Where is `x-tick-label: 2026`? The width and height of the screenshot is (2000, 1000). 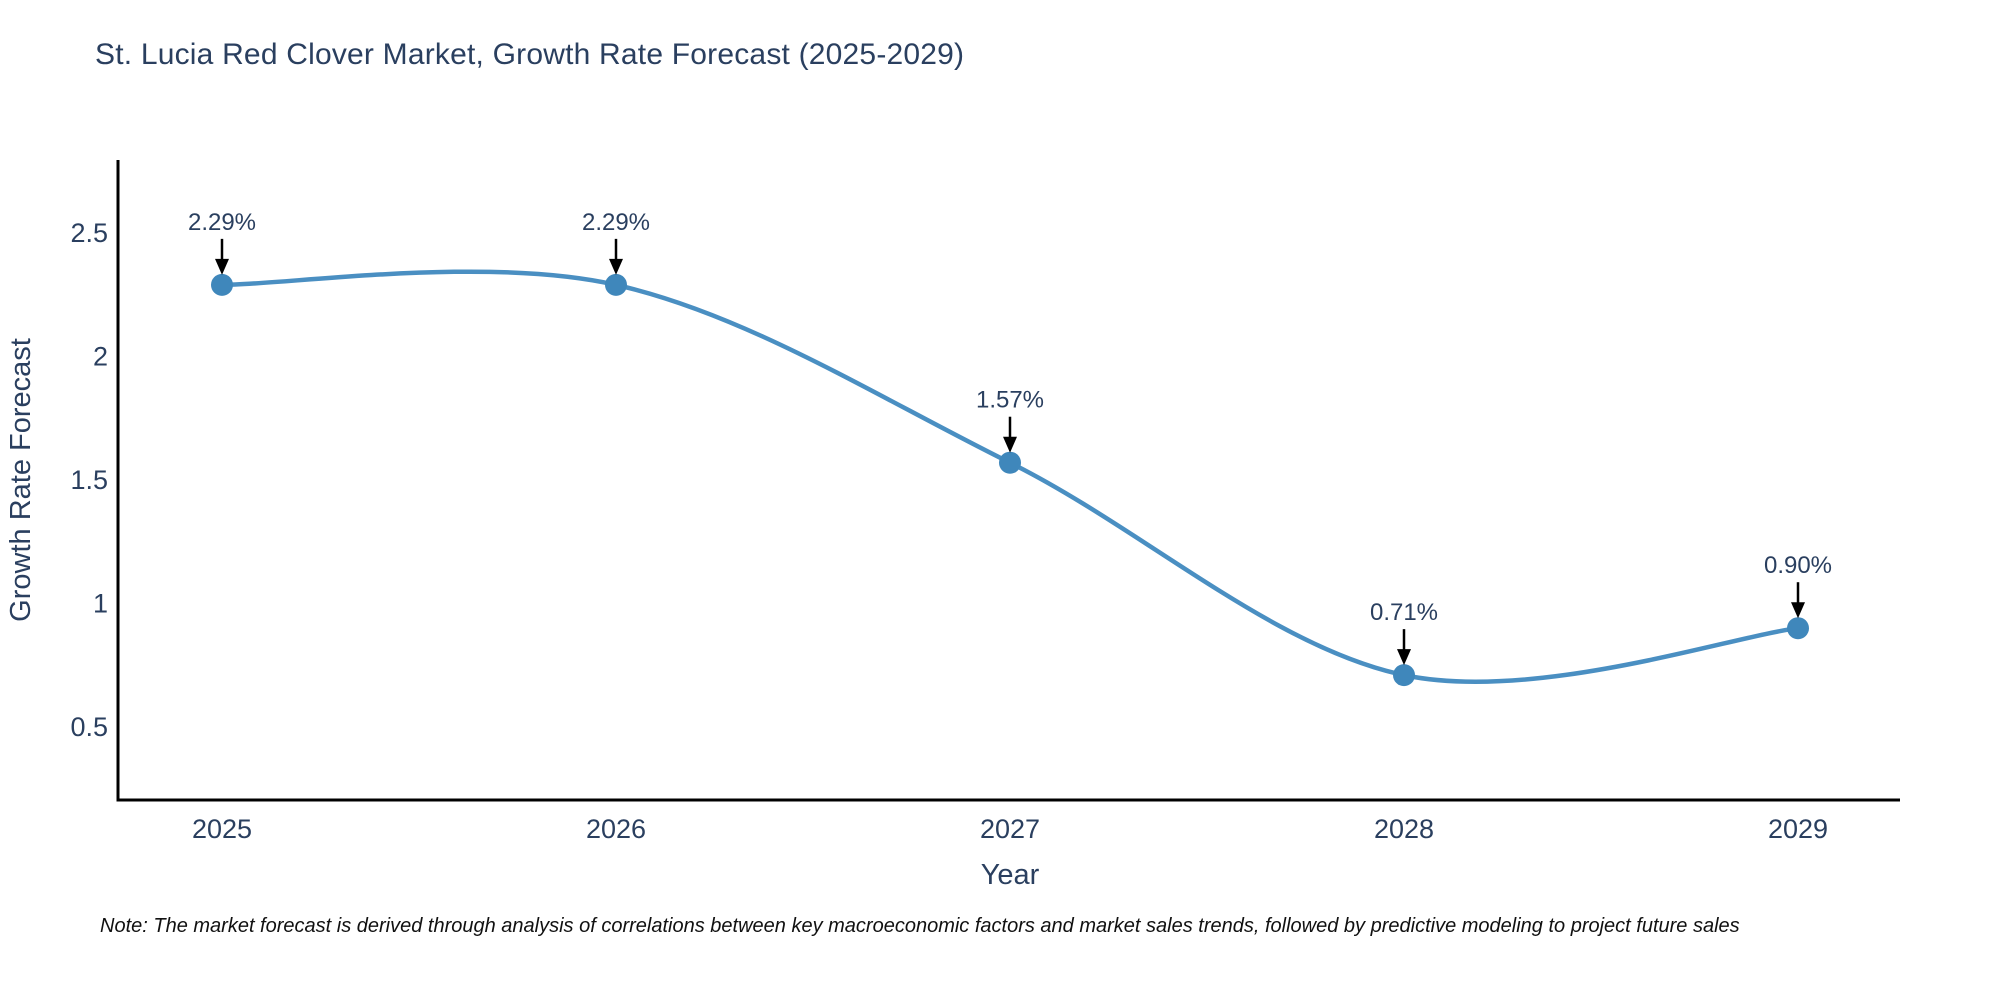 x-tick-label: 2026 is located at coordinates (616, 829).